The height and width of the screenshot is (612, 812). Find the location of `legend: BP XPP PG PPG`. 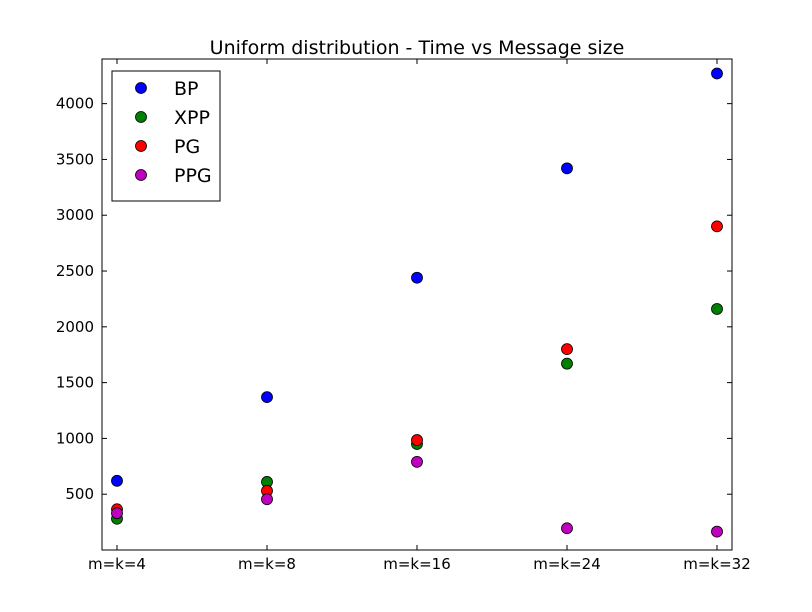

legend: BP XPP PG PPG is located at coordinates (166, 136).